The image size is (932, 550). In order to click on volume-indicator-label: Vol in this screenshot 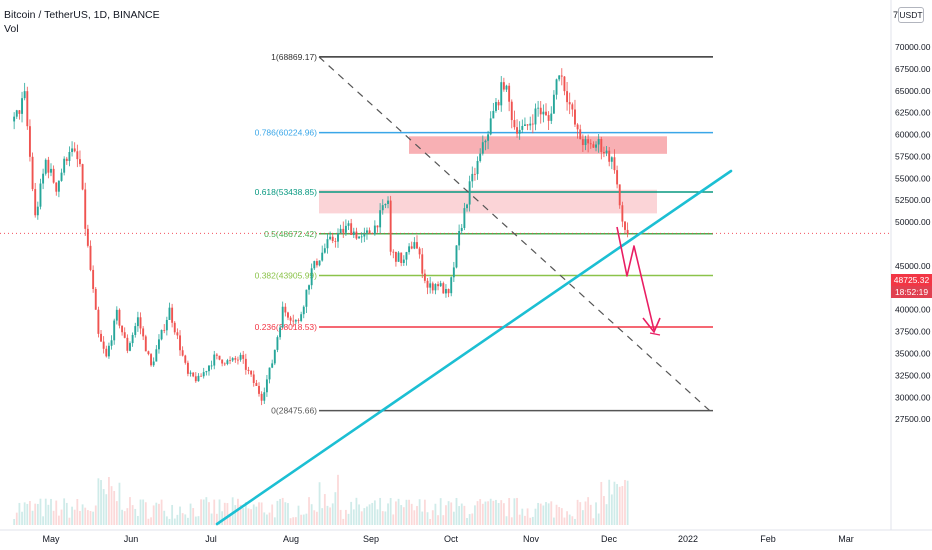, I will do `click(11, 29)`.